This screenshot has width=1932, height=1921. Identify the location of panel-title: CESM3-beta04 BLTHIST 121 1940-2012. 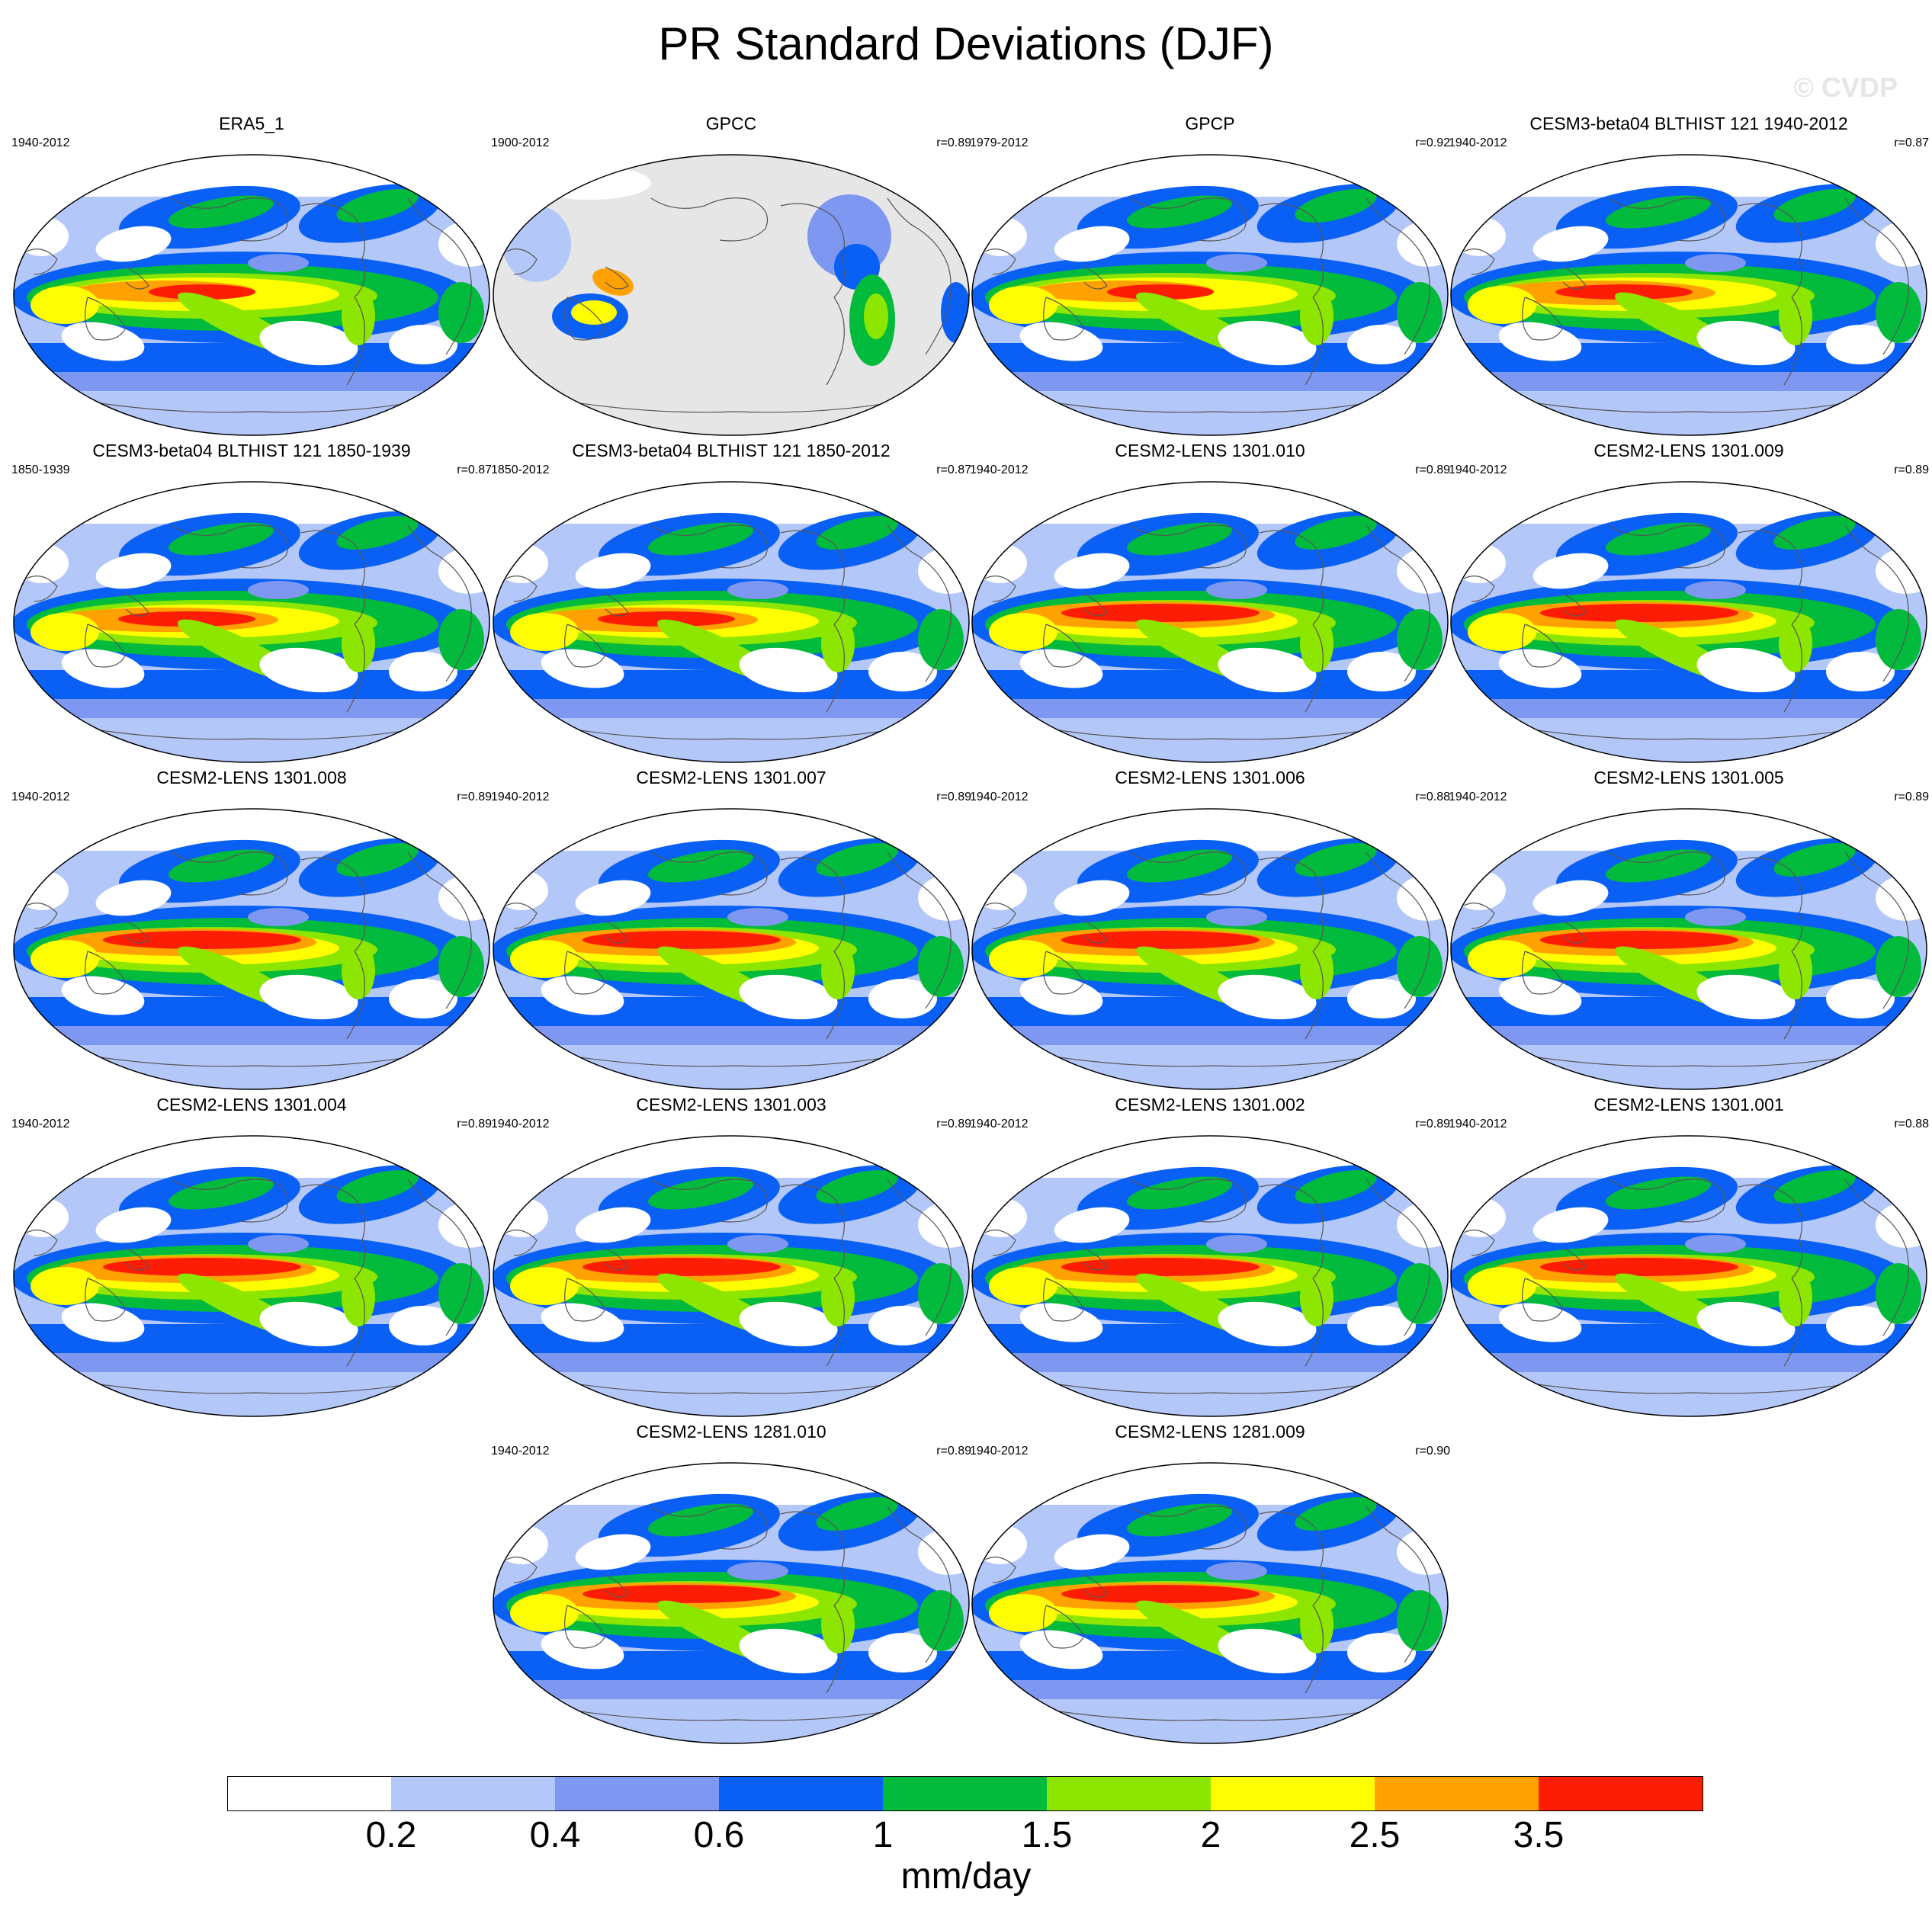
(1689, 123).